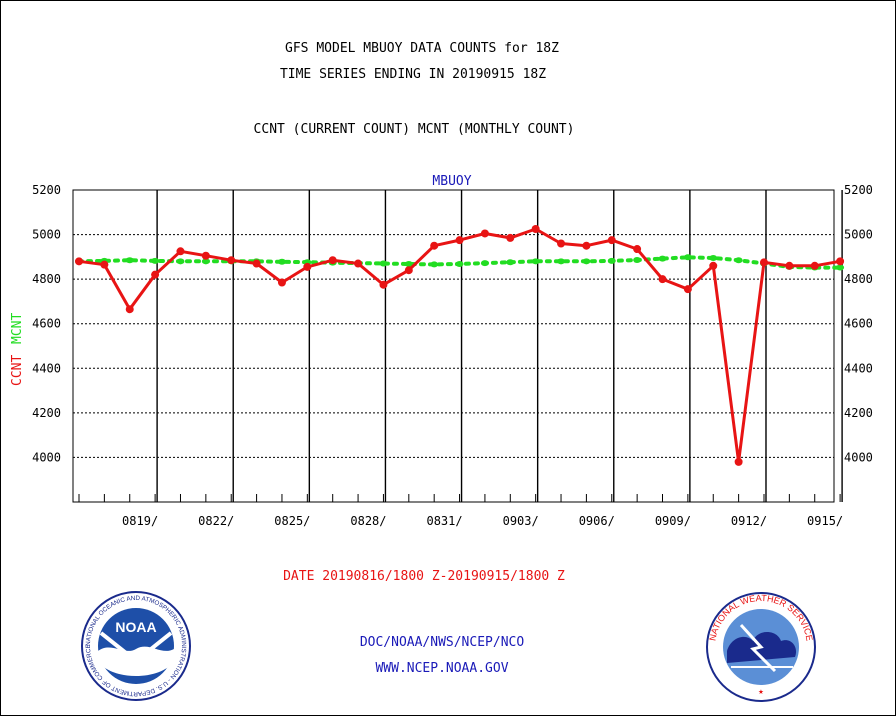 The height and width of the screenshot is (716, 896). Describe the element at coordinates (46, 190) in the screenshot. I see `y-tick-label: 5200` at that location.